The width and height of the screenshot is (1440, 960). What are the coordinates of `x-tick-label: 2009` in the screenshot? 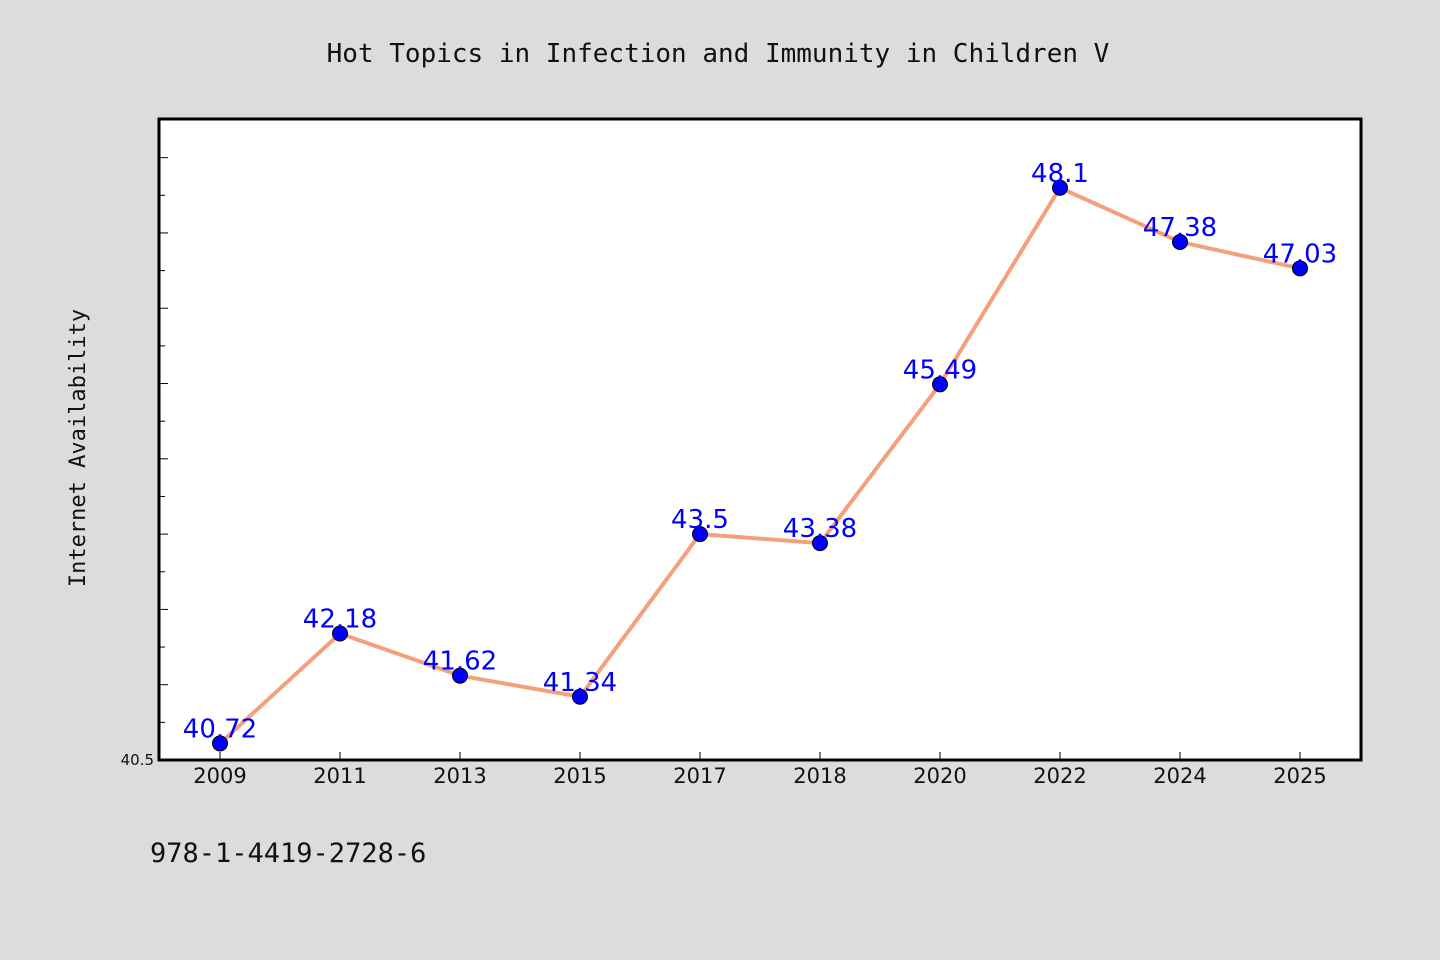 It's located at (219, 776).